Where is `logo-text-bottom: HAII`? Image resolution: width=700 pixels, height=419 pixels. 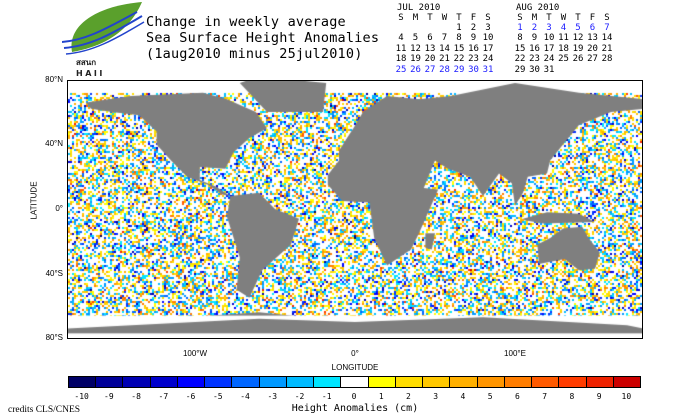 logo-text-bottom: HAII is located at coordinates (90, 73).